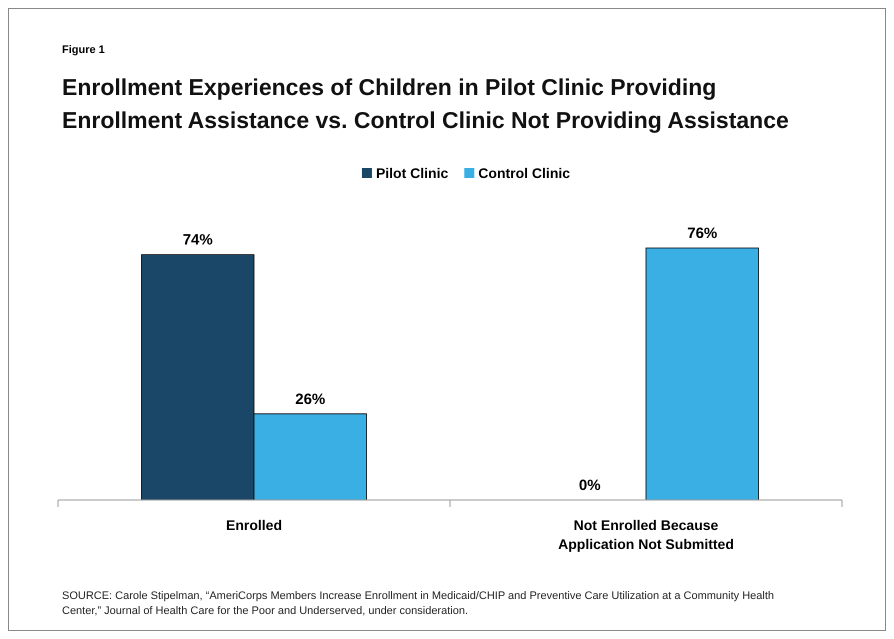  Describe the element at coordinates (589, 485) in the screenshot. I see `data-label: 0%` at that location.